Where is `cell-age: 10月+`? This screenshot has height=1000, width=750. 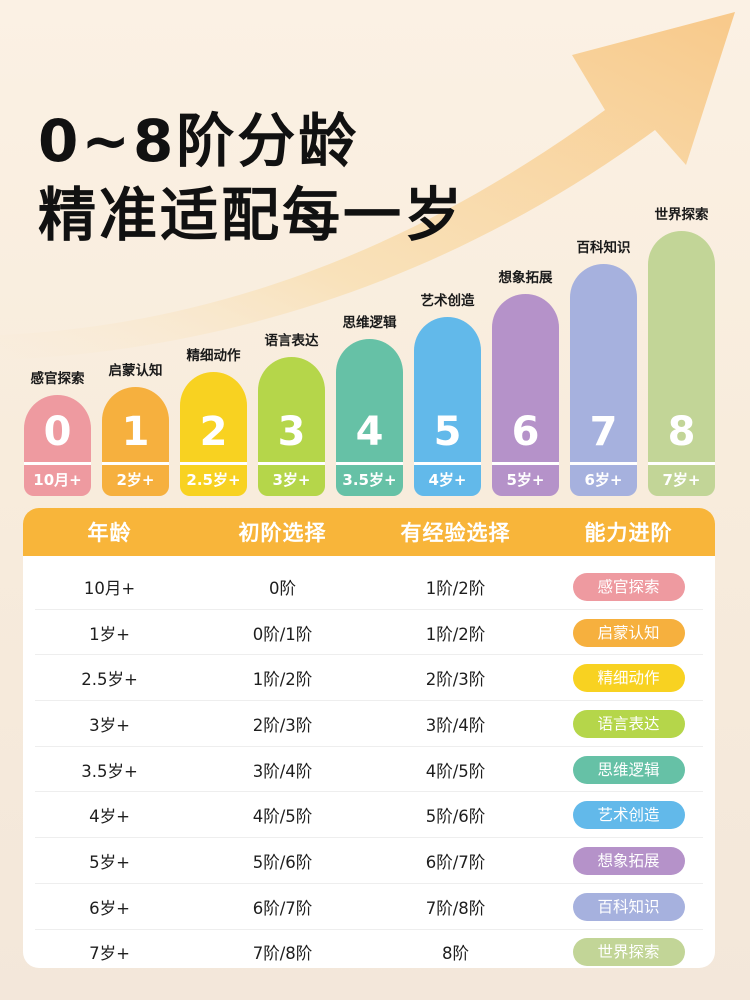
cell-age: 10月+ is located at coordinates (109, 588).